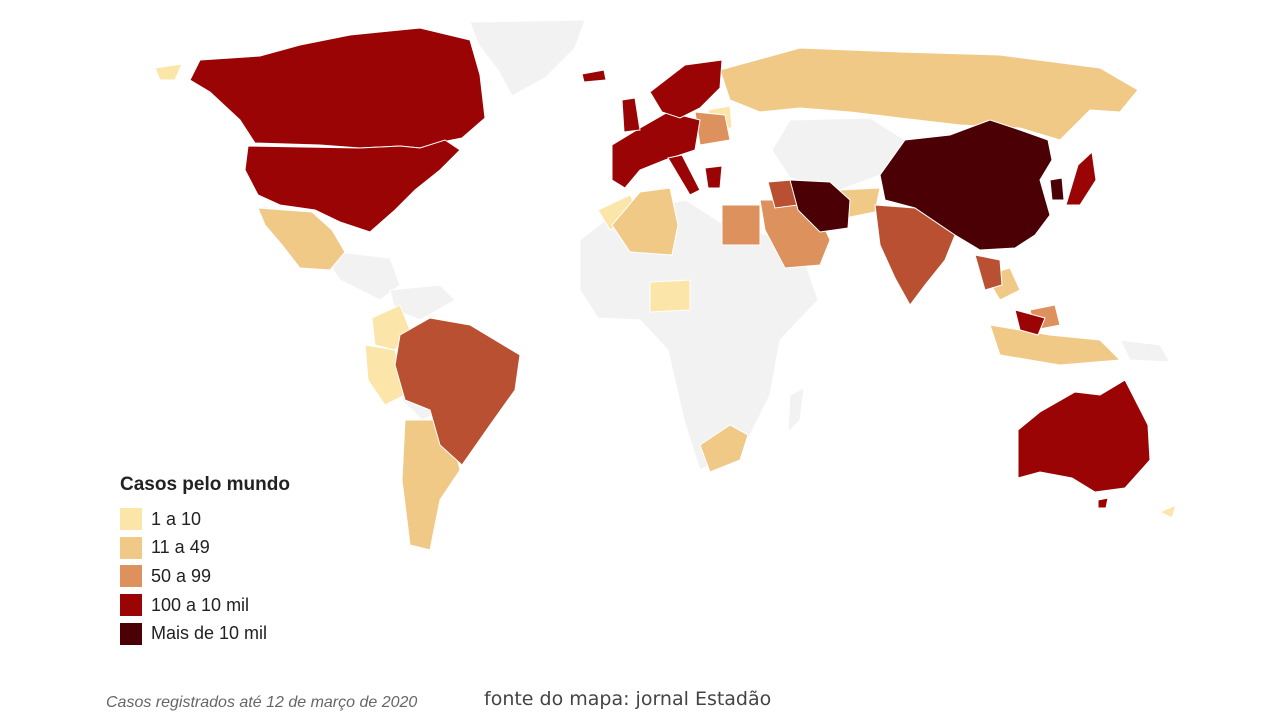 Image resolution: width=1280 pixels, height=720 pixels. What do you see at coordinates (180, 547) in the screenshot?
I see `legend-label: 11 a 49` at bounding box center [180, 547].